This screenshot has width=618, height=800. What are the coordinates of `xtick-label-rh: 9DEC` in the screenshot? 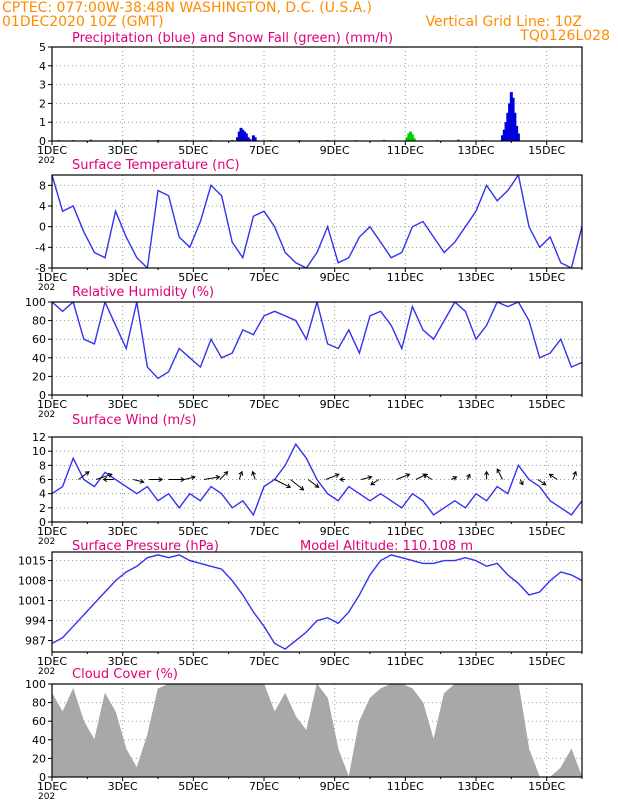 It's located at (335, 404).